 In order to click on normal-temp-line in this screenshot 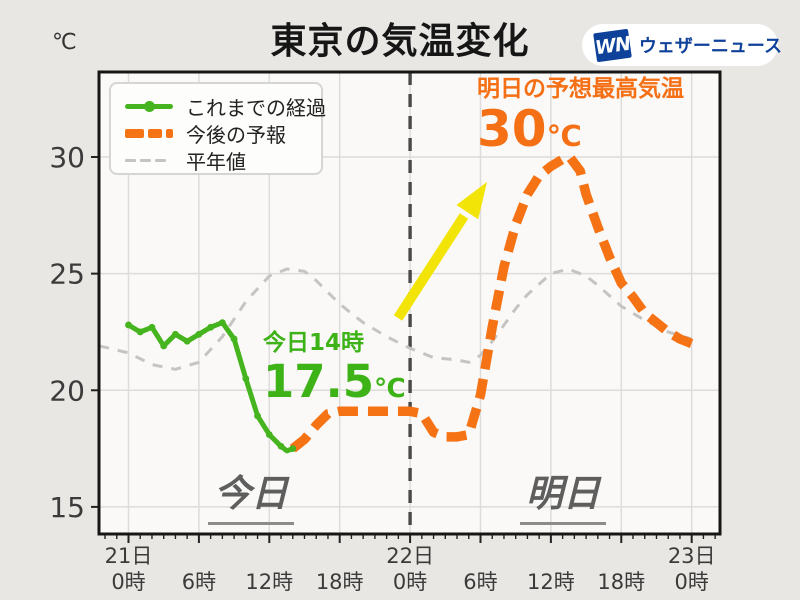, I will do `click(395, 319)`.